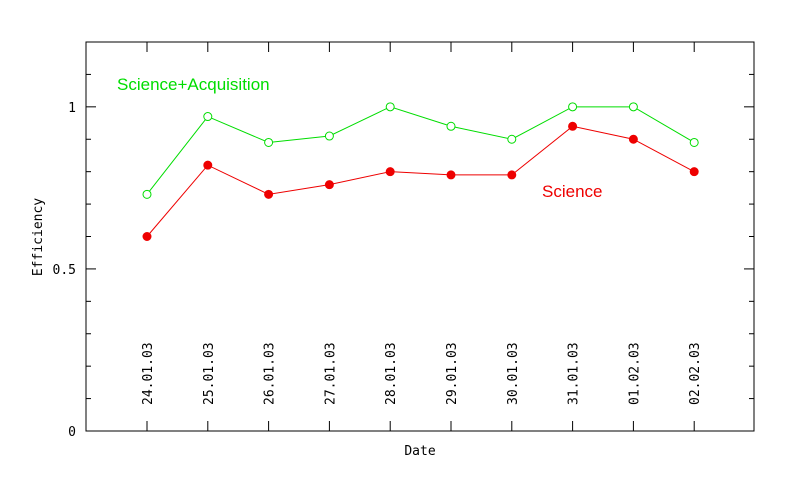 The height and width of the screenshot is (483, 798). What do you see at coordinates (72, 108) in the screenshot?
I see `y-tick-label: 1` at bounding box center [72, 108].